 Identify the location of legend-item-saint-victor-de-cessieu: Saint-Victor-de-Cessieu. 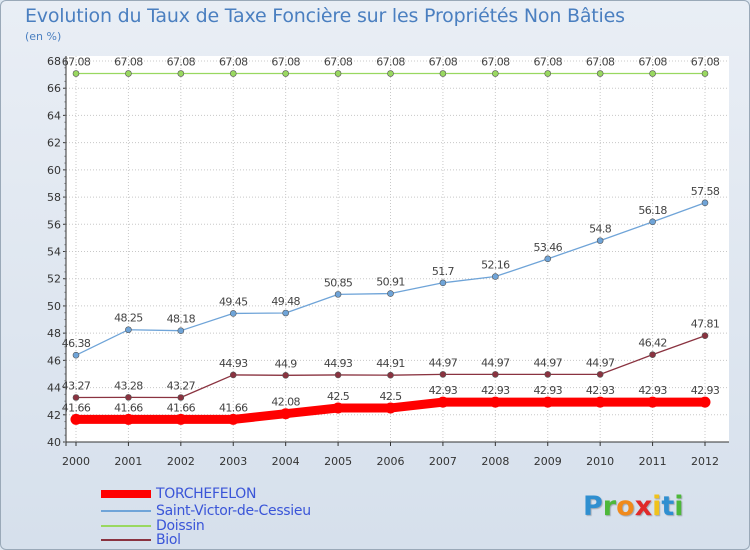
(206, 511).